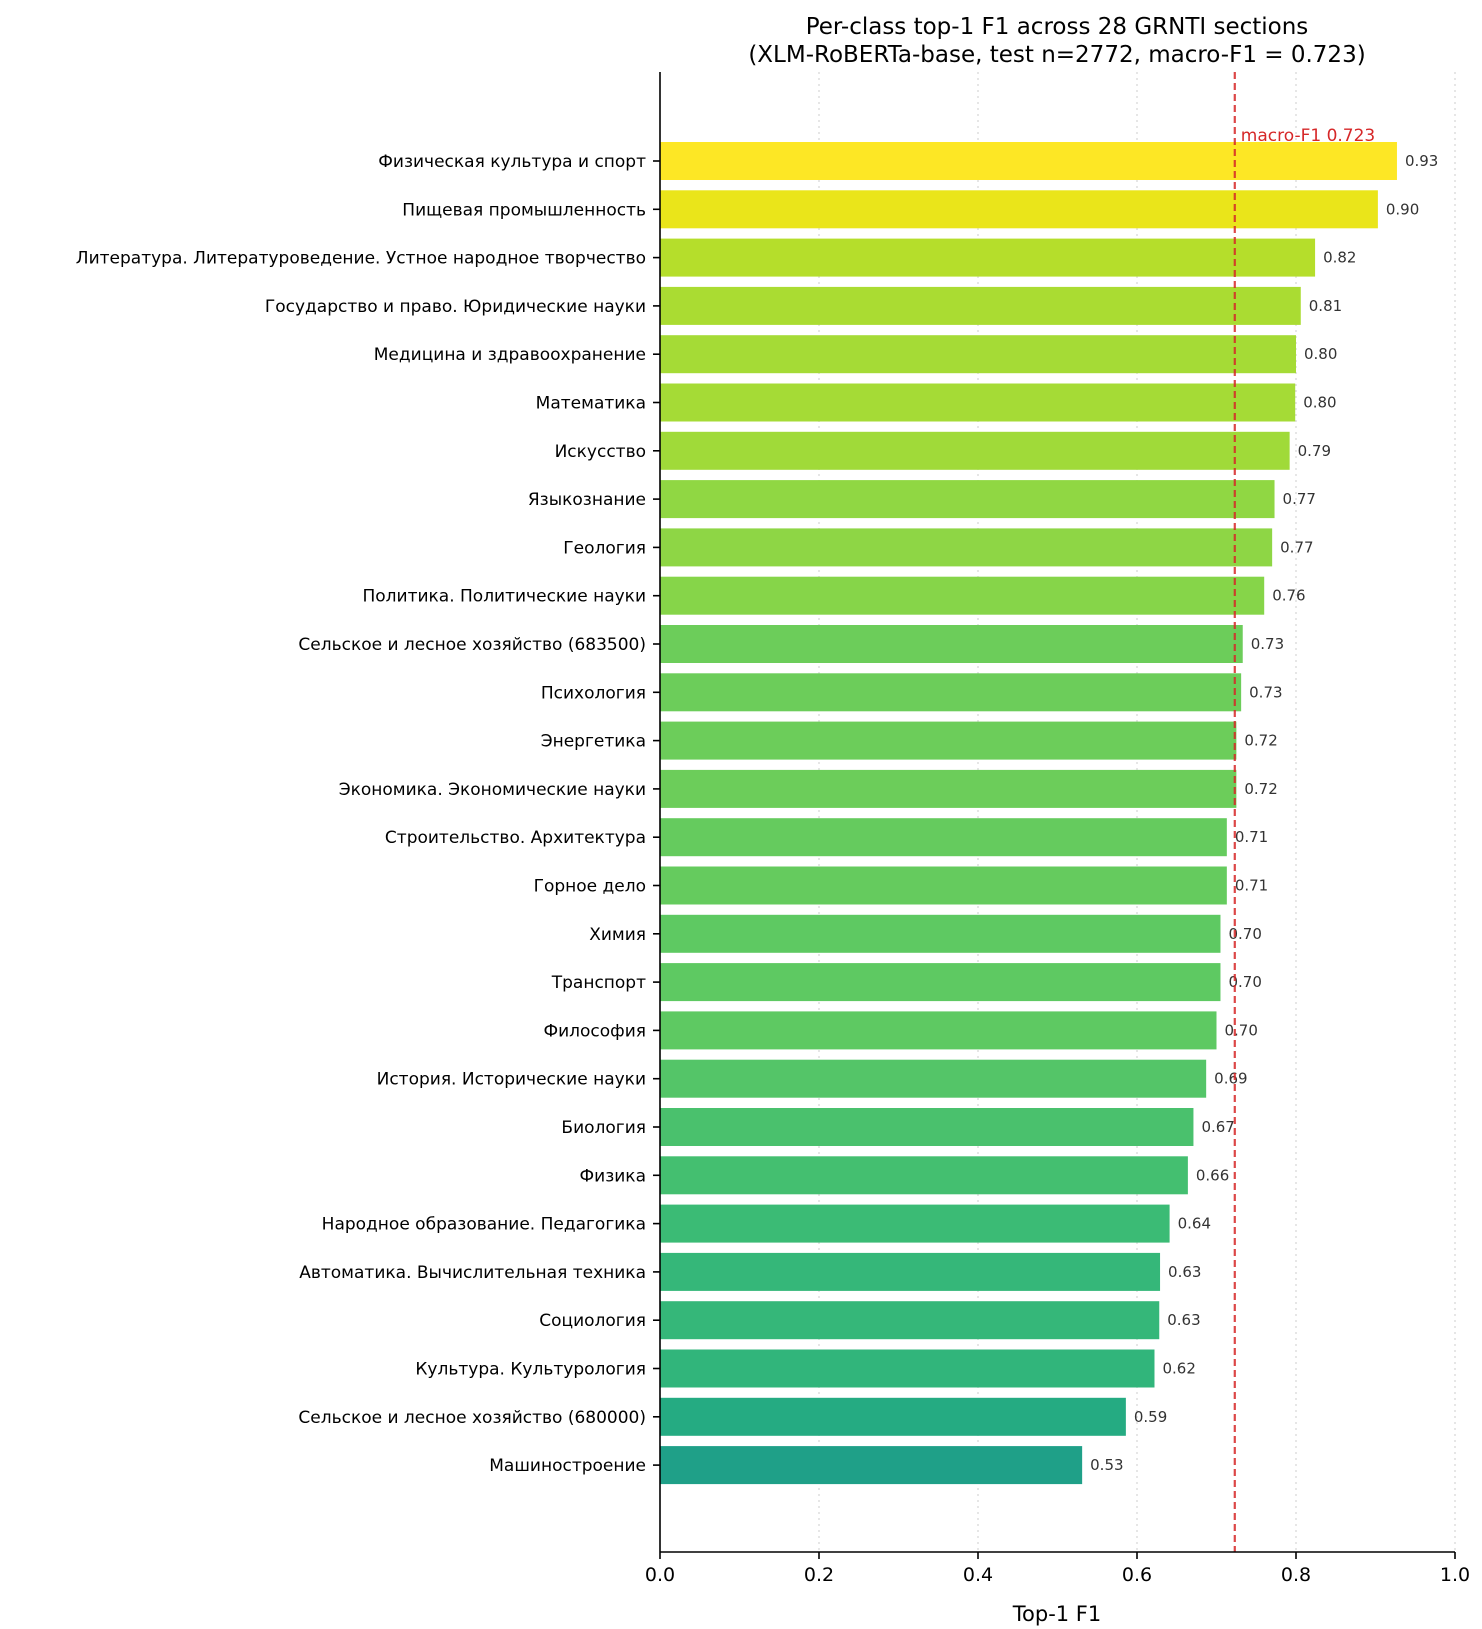 This screenshot has width=1482, height=1629. What do you see at coordinates (1194, 1224) in the screenshot?
I see `value-label: 0.64` at bounding box center [1194, 1224].